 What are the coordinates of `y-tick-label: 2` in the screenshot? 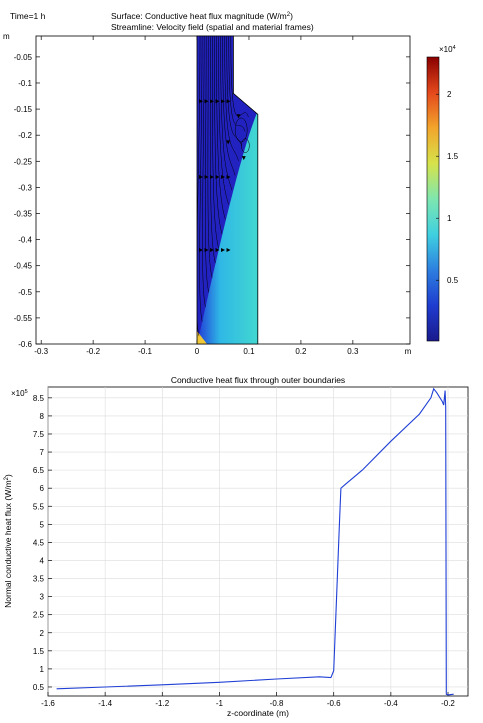 It's located at (42, 633).